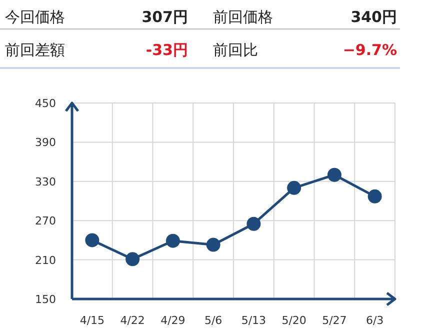 The height and width of the screenshot is (334, 428). Describe the element at coordinates (213, 320) in the screenshot. I see `x-tick-label: 5/6` at that location.